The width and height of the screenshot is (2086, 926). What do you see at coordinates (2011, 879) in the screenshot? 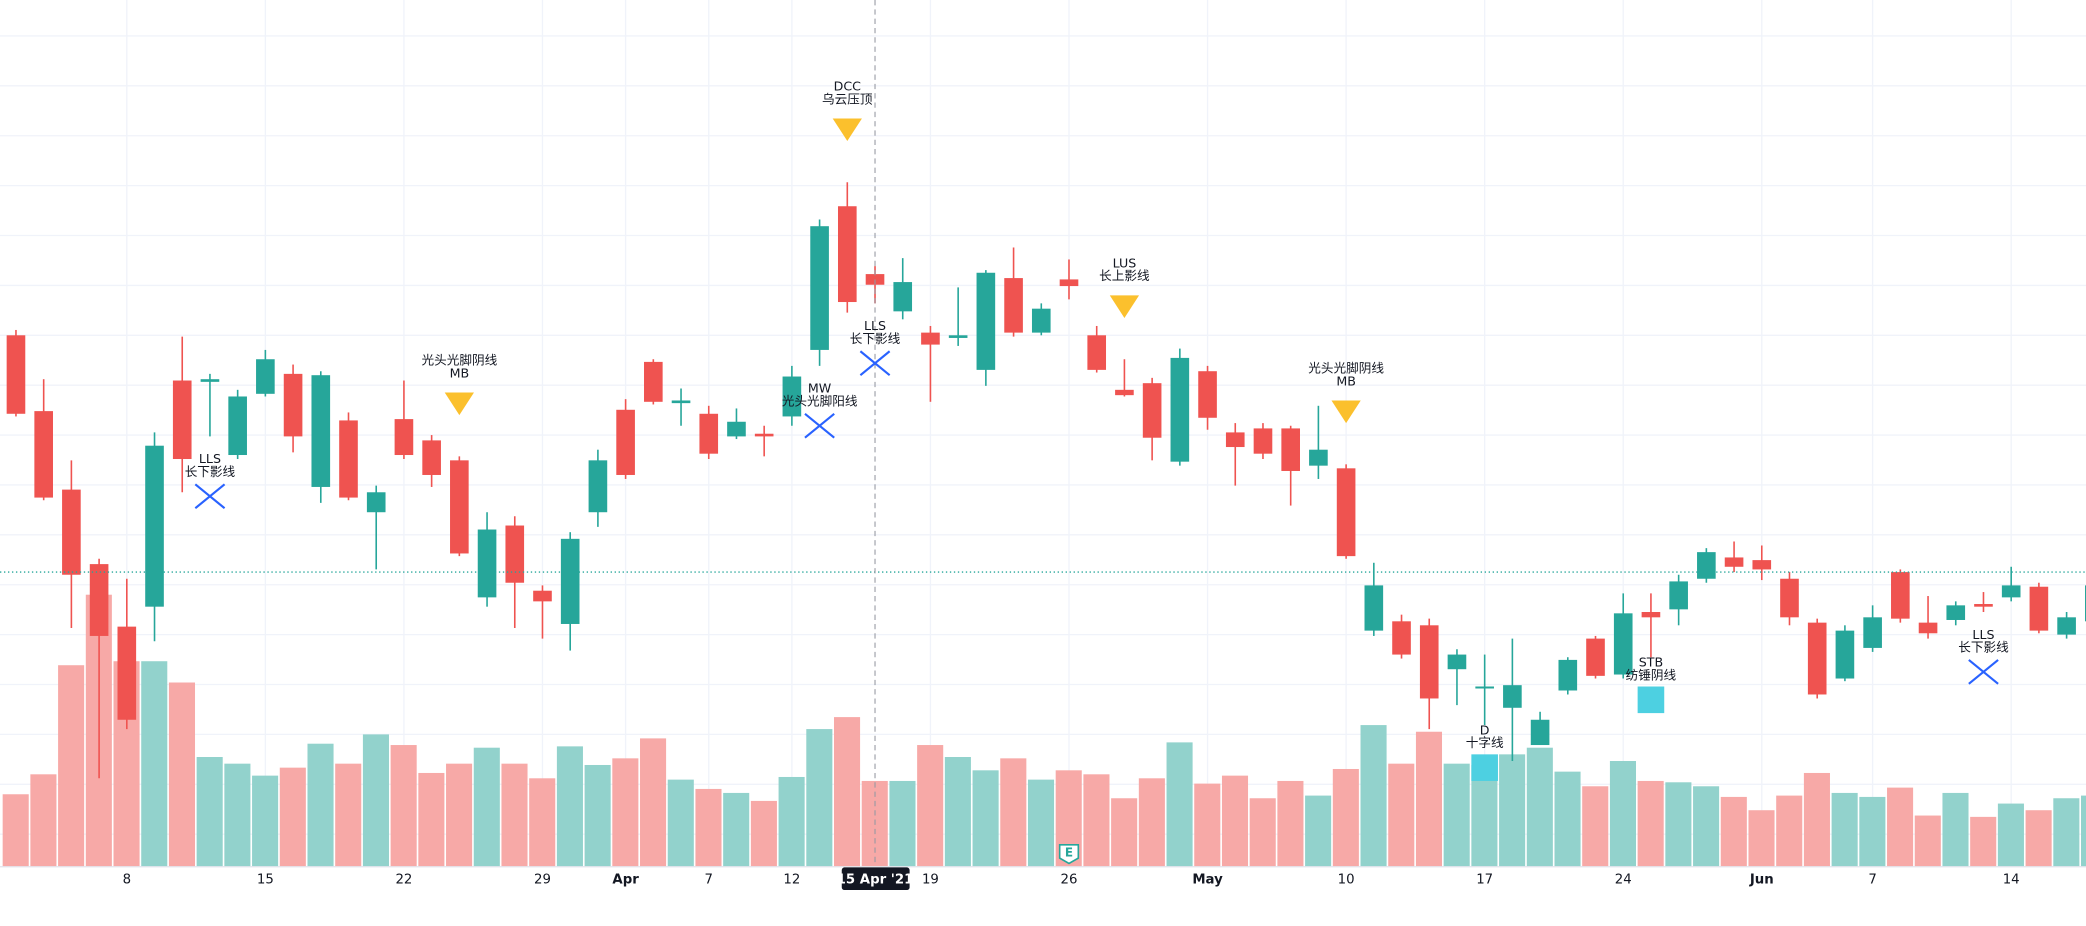
I see `x-tick-label: 14` at bounding box center [2011, 879].